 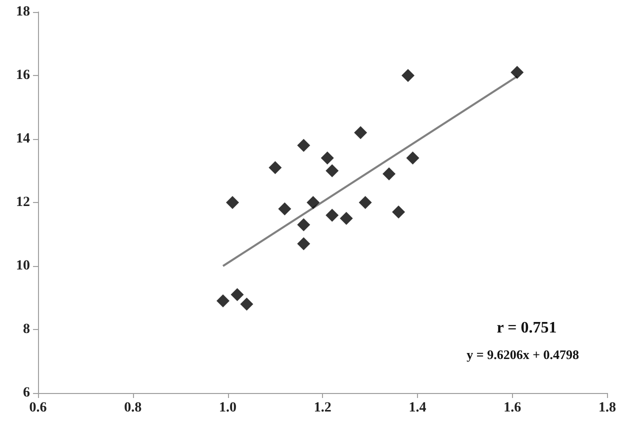 What do you see at coordinates (23, 266) in the screenshot?
I see `y-tick-label: 10` at bounding box center [23, 266].